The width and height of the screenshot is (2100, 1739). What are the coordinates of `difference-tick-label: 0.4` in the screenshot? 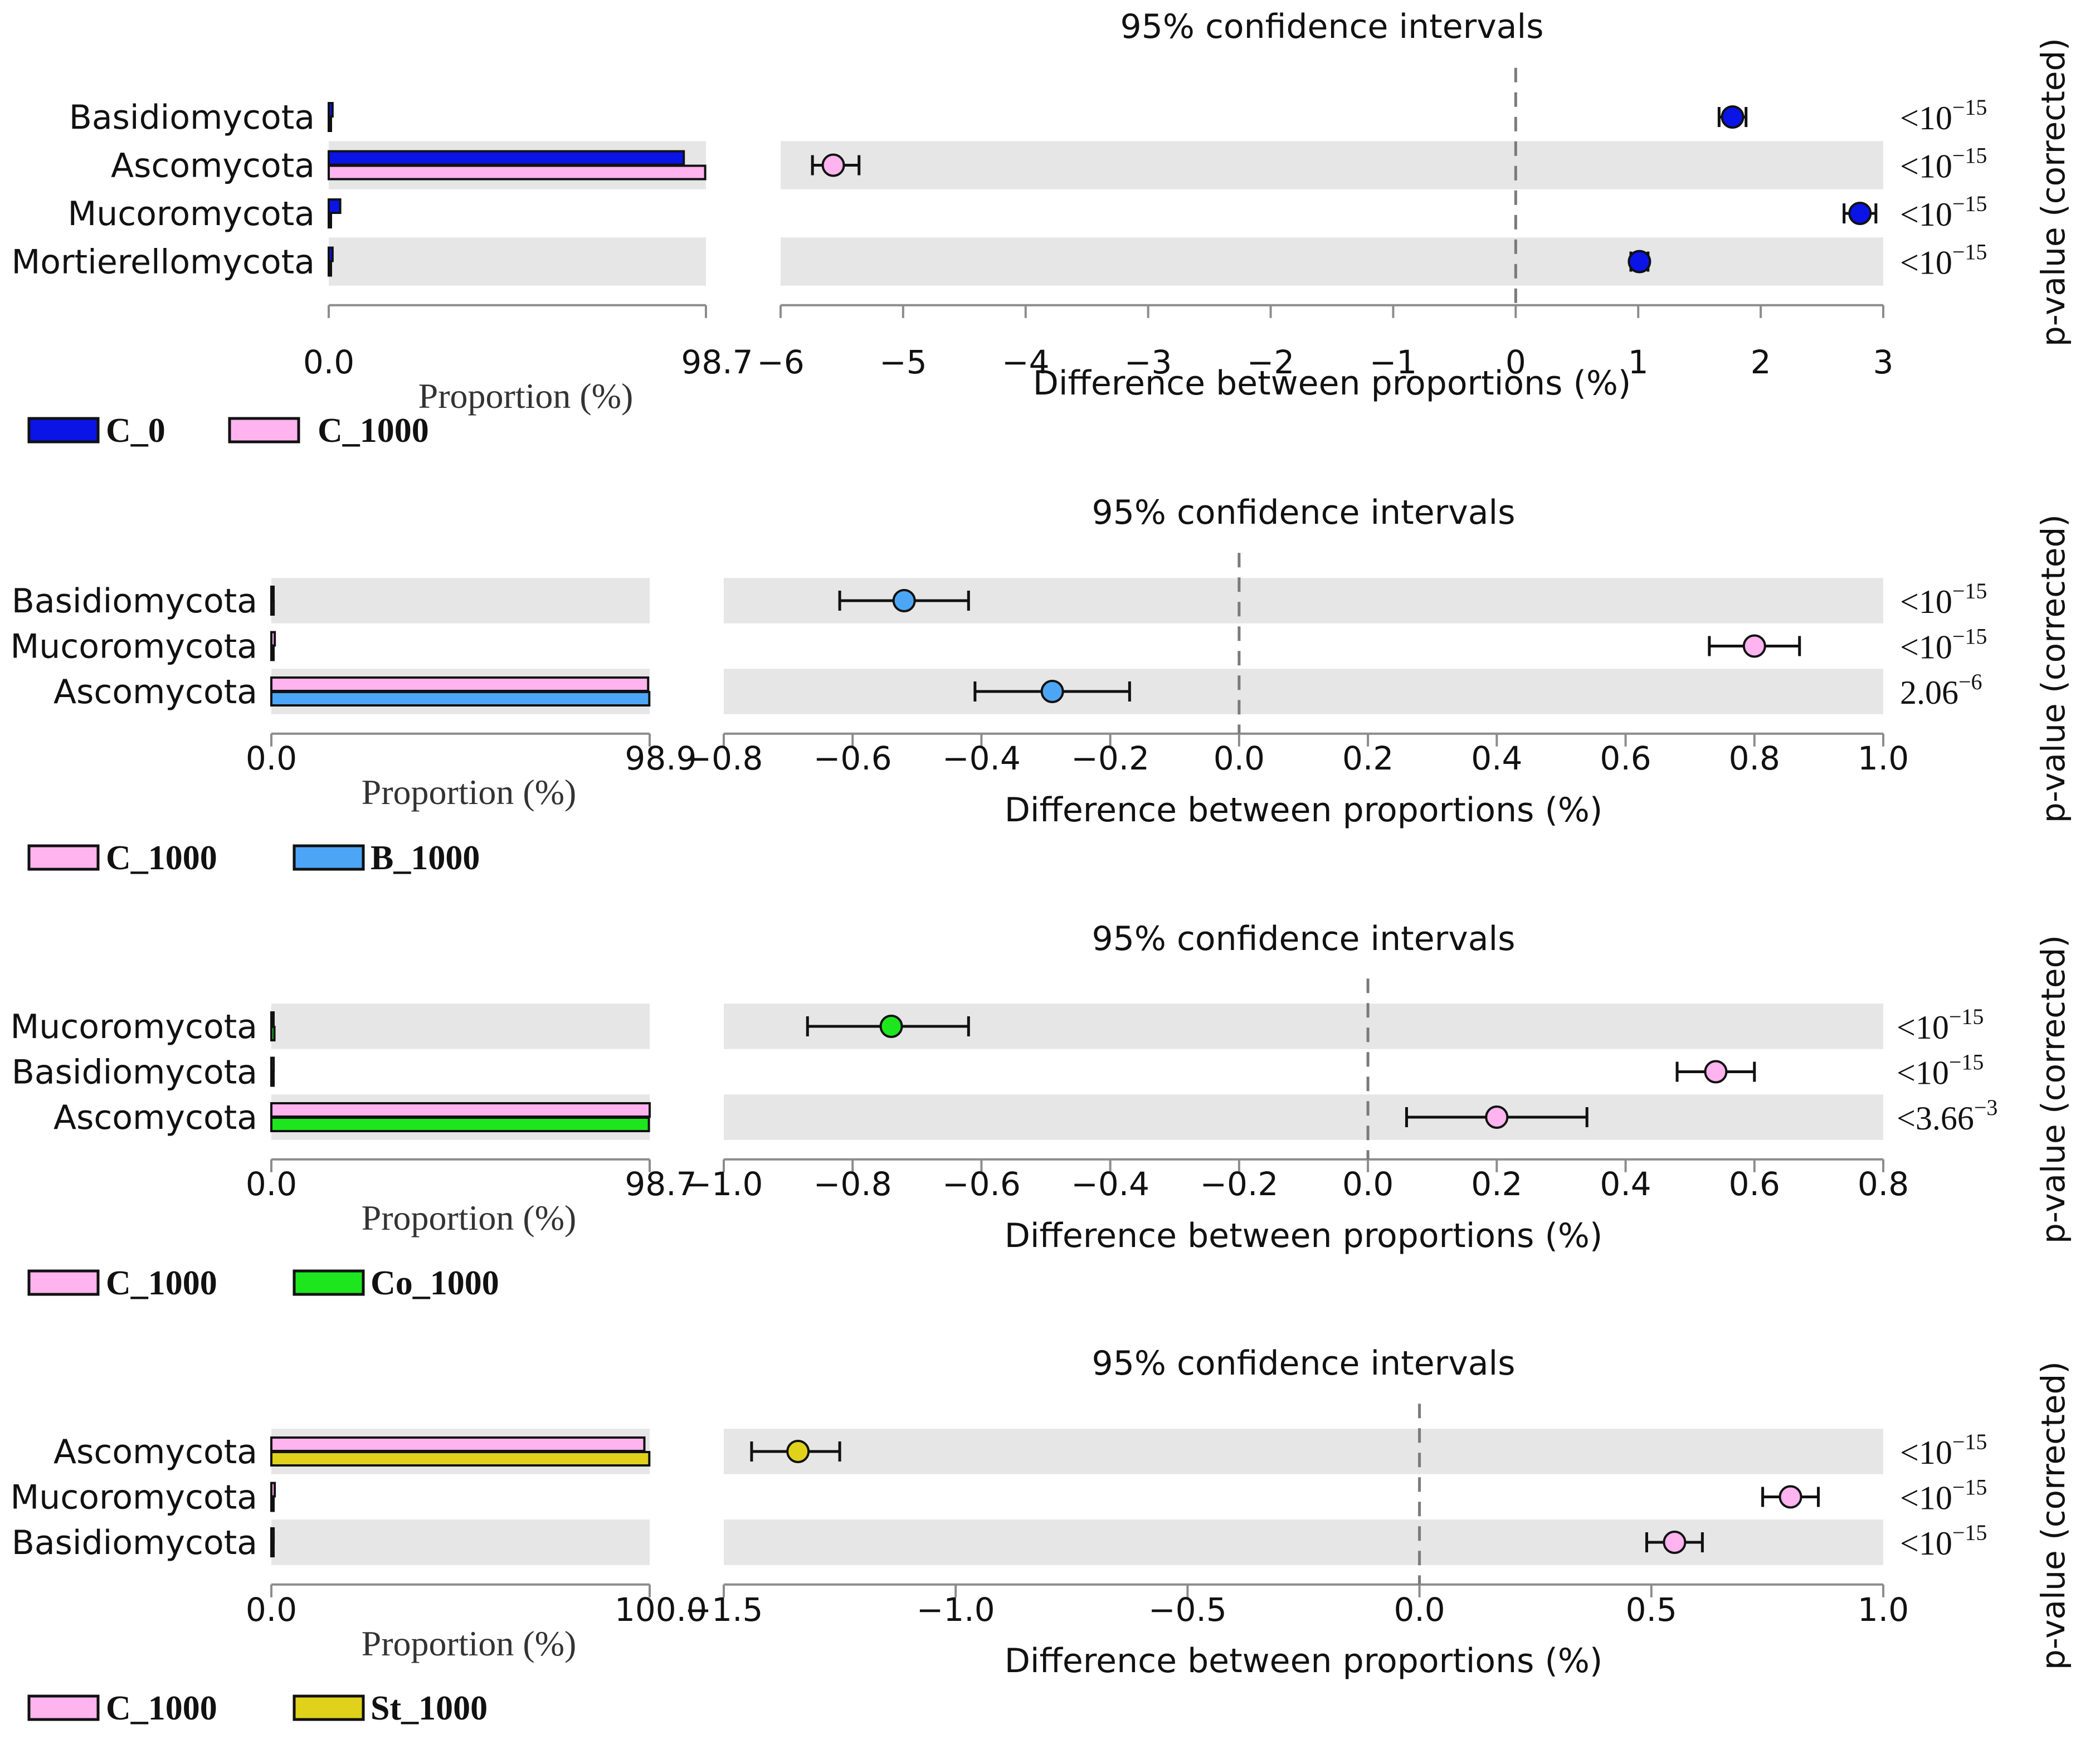 It's located at (1496, 758).